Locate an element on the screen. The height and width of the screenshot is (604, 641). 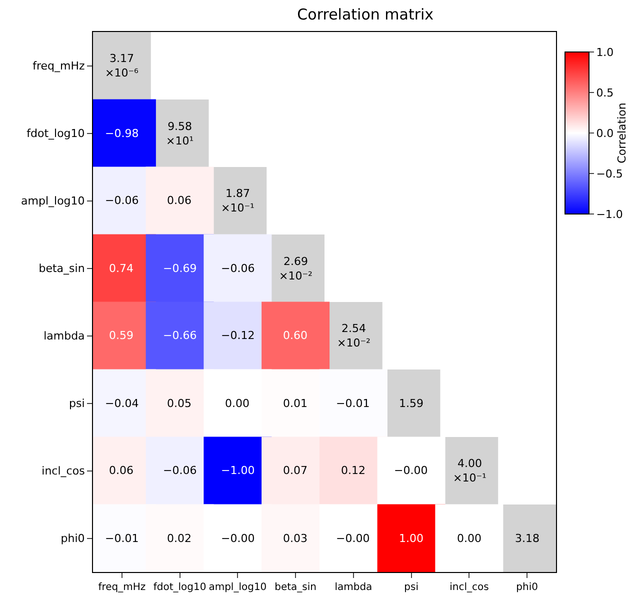
x-tick-label: lambda is located at coordinates (353, 587).